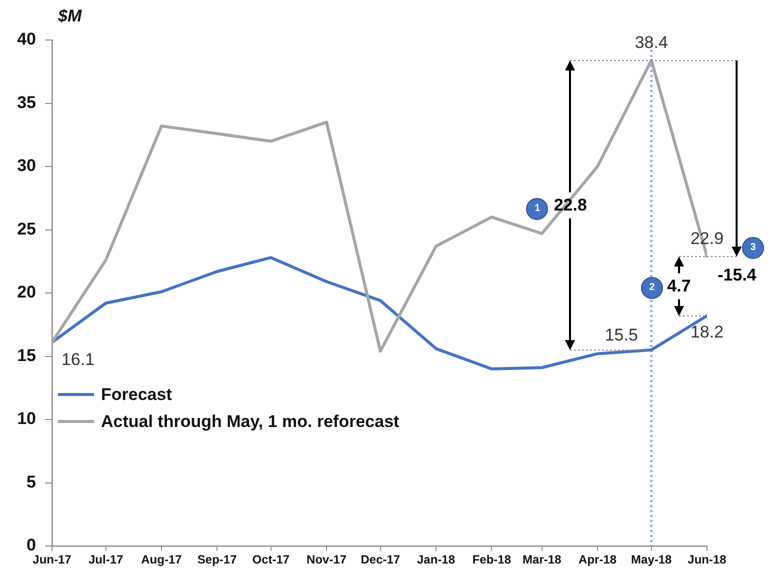 The height and width of the screenshot is (569, 768). I want to click on x-tick-label: Jun-17, so click(52, 559).